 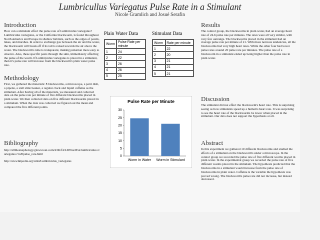 What do you see at coordinates (121, 34) in the screenshot?
I see `table-title: Plain Water Data` at bounding box center [121, 34].